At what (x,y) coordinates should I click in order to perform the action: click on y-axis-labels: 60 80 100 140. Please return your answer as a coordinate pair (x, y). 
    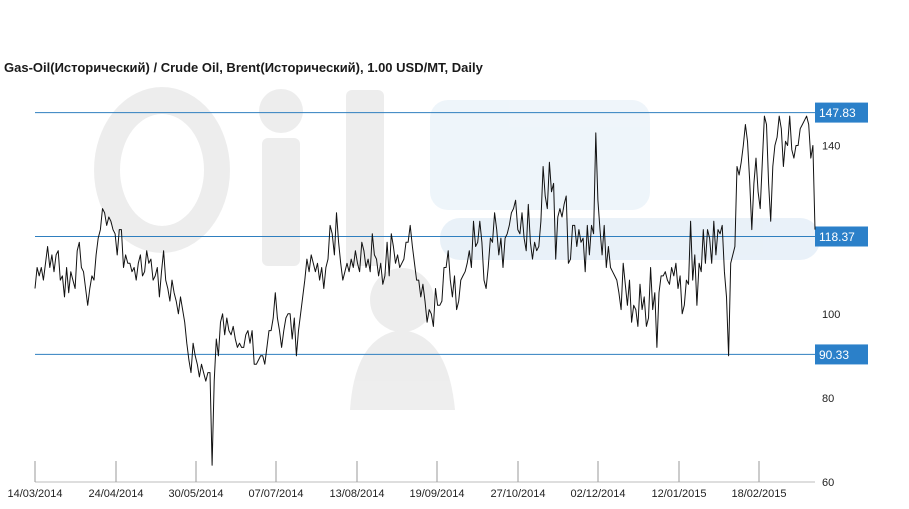
    Looking at the image, I should click on (831, 315).